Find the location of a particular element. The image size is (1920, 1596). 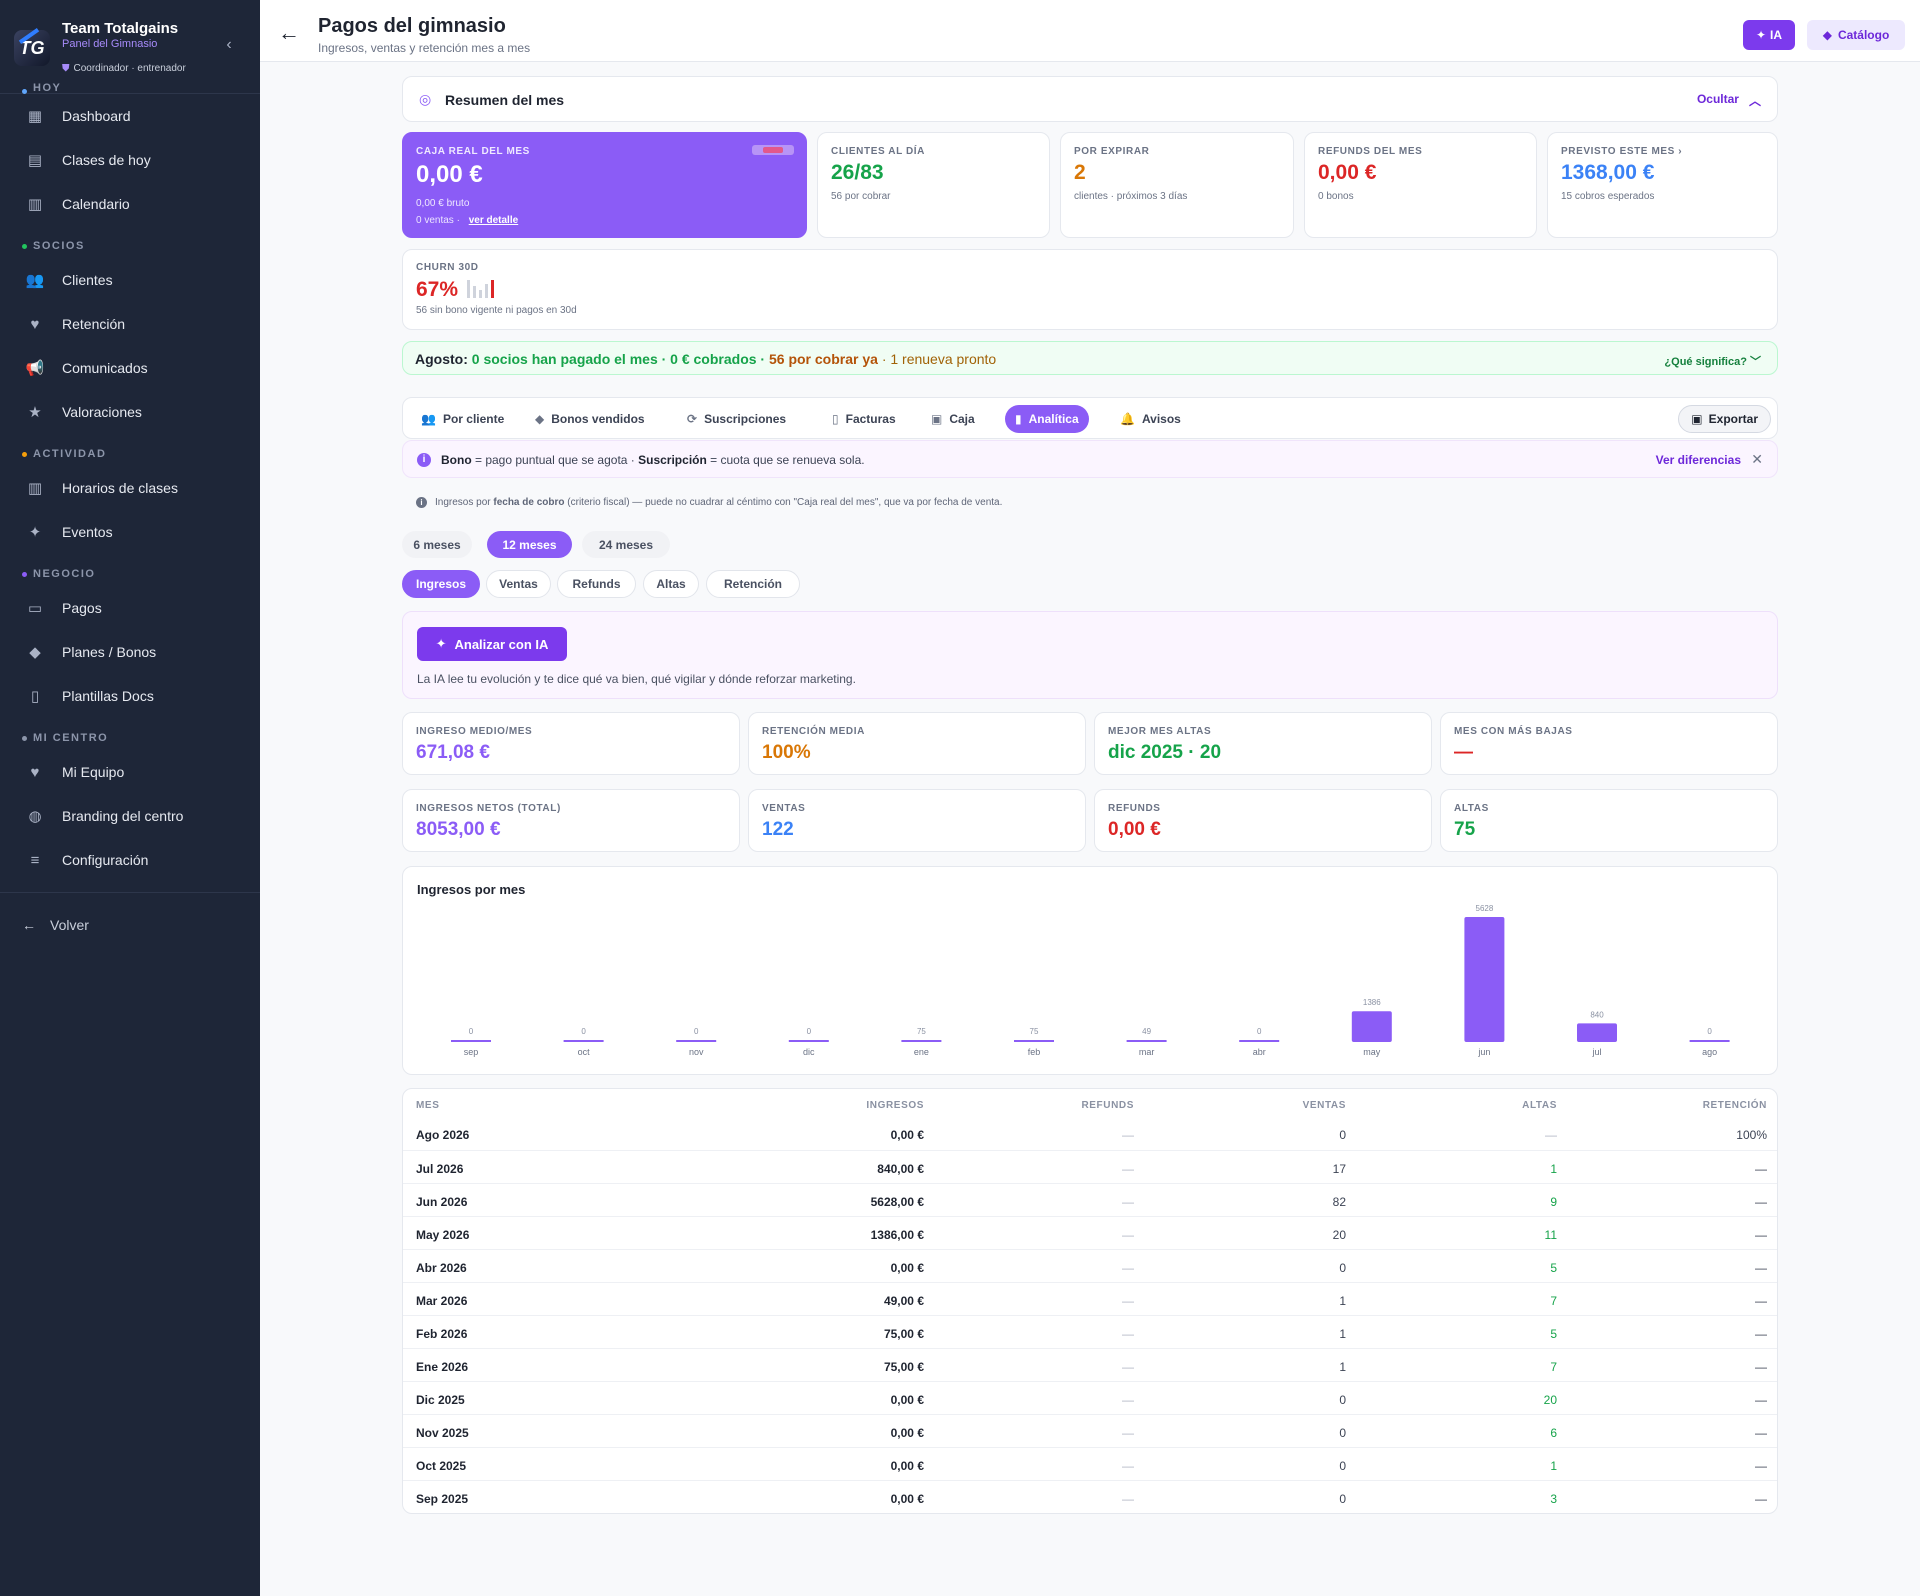

chart-category-label: dic is located at coordinates (809, 1052).